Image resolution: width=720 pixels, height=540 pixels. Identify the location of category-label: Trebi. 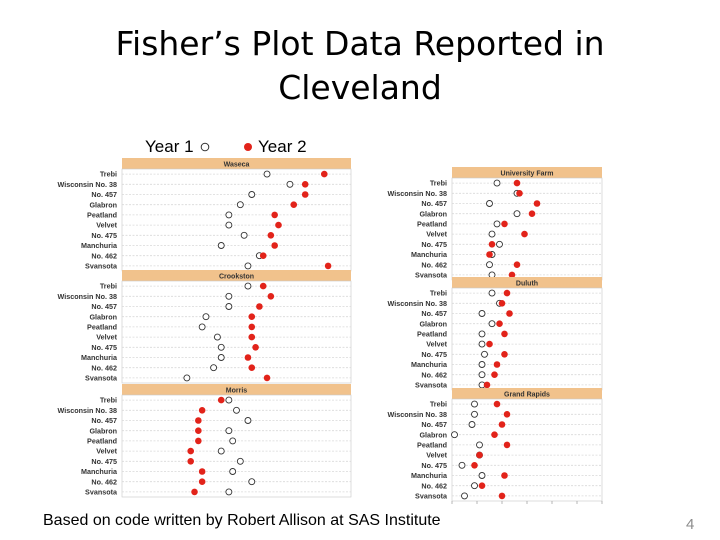
(108, 174).